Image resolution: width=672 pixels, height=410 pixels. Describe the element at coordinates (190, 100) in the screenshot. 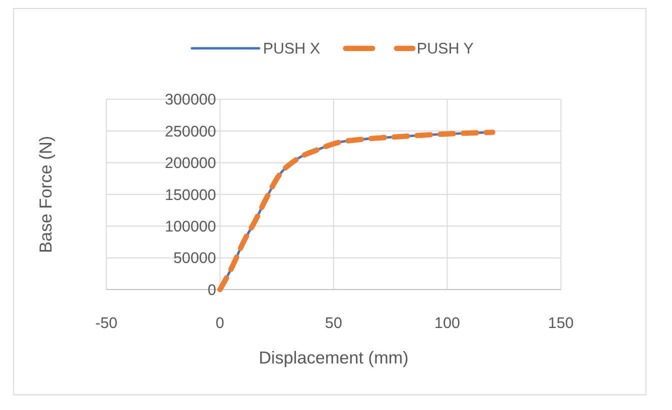

I see `y-tick-label: 300000` at that location.